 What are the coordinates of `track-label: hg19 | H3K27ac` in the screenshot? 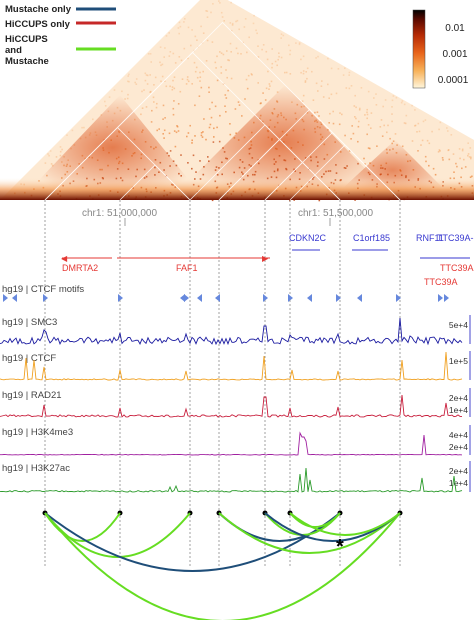 It's located at (36, 468).